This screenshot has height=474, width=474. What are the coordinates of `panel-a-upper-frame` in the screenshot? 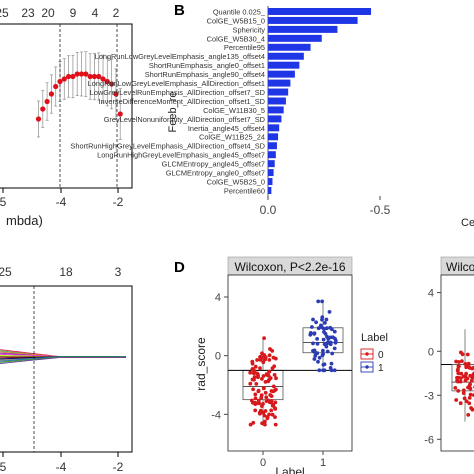 It's located at (66, 106).